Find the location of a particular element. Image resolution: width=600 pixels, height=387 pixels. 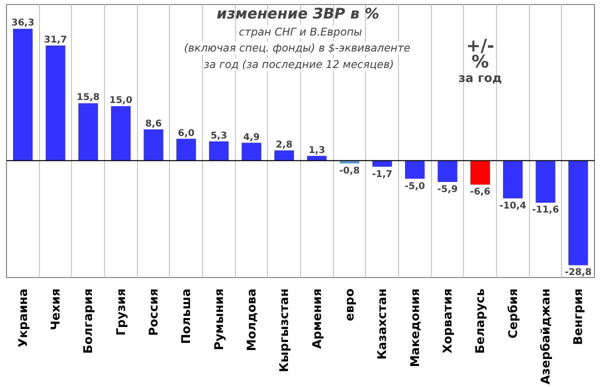

annotation: +/- % за год is located at coordinates (480, 60).